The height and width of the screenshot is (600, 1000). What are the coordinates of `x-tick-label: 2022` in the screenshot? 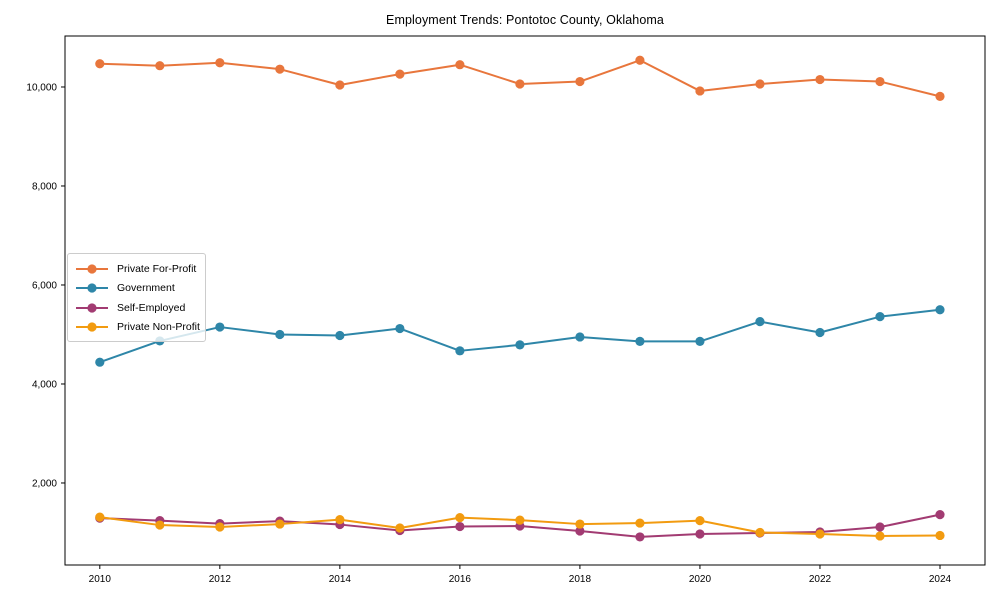 It's located at (820, 579).